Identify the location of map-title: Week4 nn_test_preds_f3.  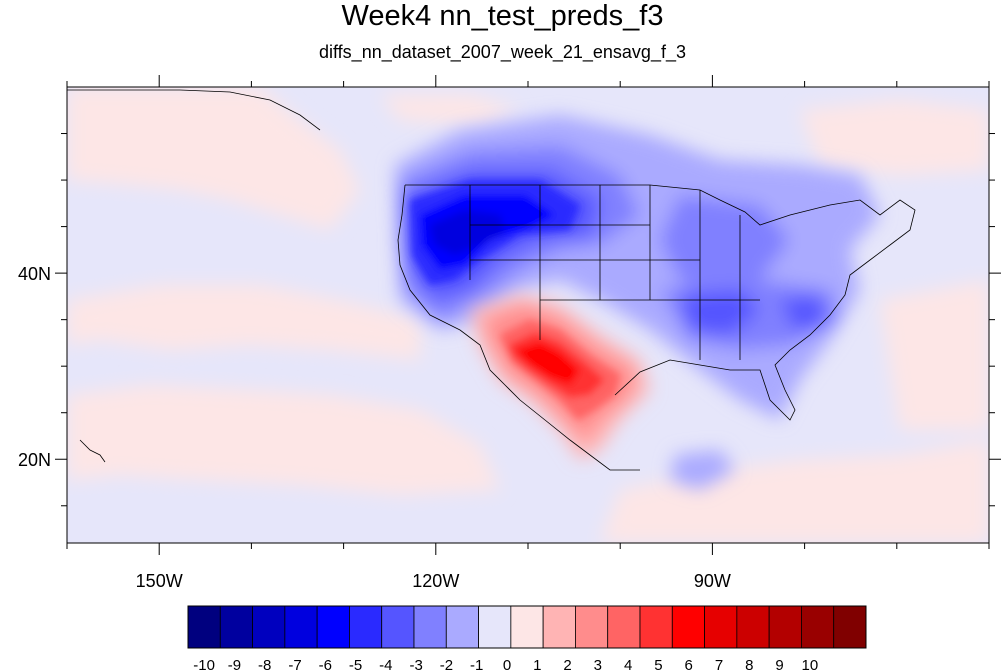
(502, 16).